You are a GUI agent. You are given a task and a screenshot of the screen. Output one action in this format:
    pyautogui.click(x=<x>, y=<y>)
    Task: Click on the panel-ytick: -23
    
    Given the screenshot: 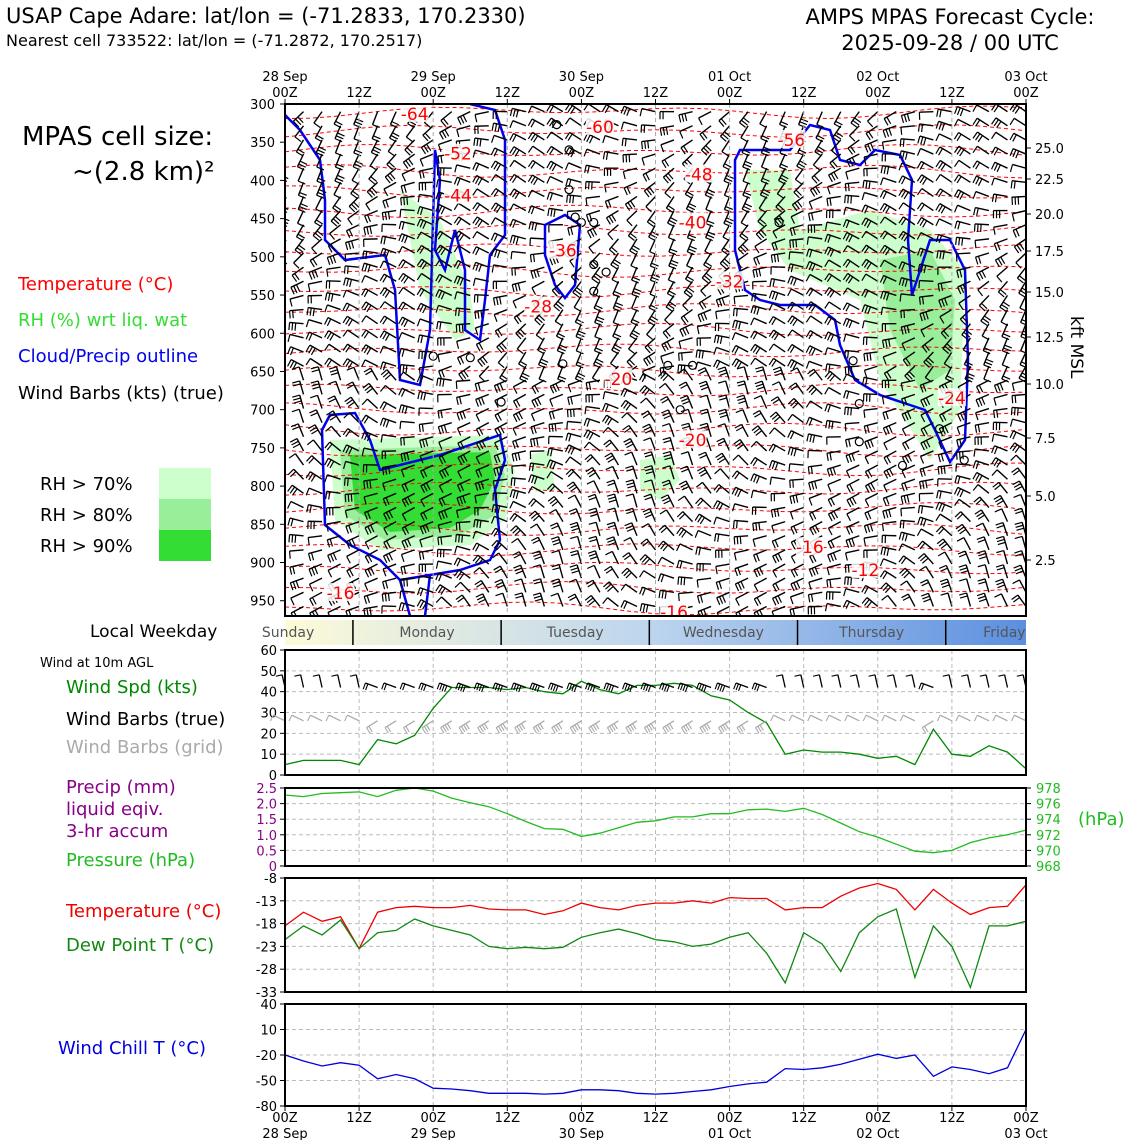 What is the action you would take?
    pyautogui.click(x=266, y=947)
    